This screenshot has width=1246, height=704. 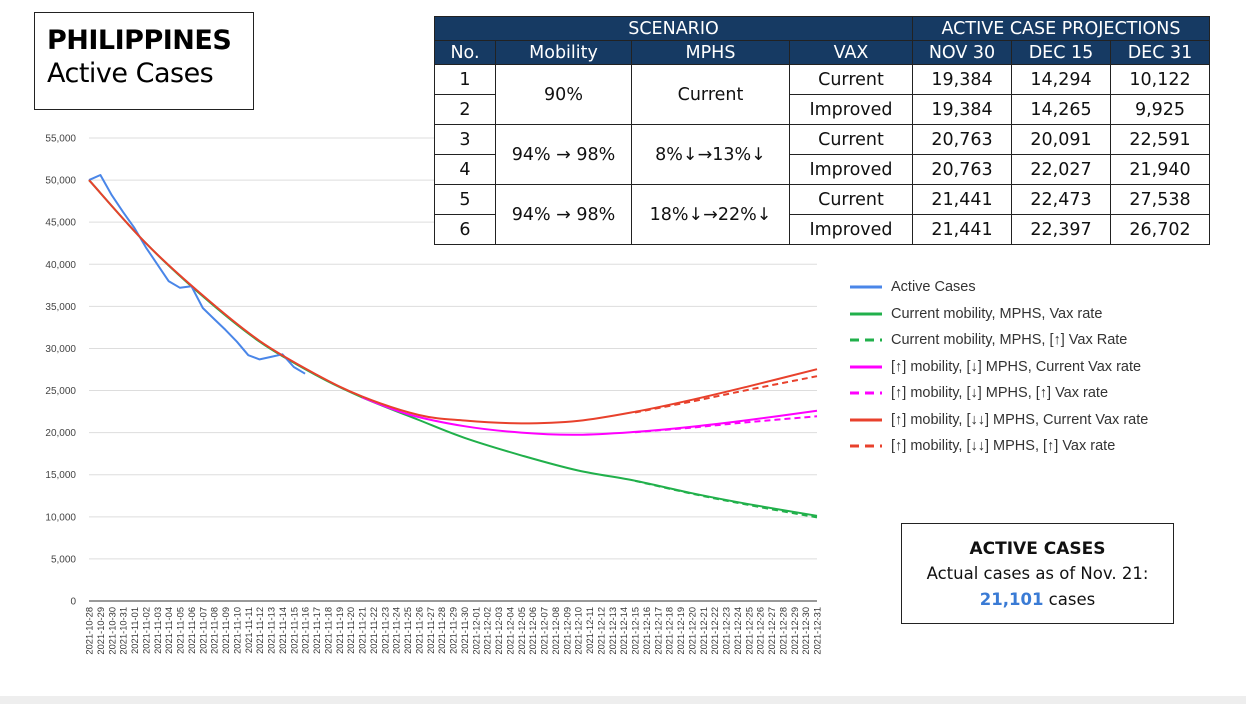 What do you see at coordinates (533, 631) in the screenshot?
I see `x-tick-label: 2021-12-06` at bounding box center [533, 631].